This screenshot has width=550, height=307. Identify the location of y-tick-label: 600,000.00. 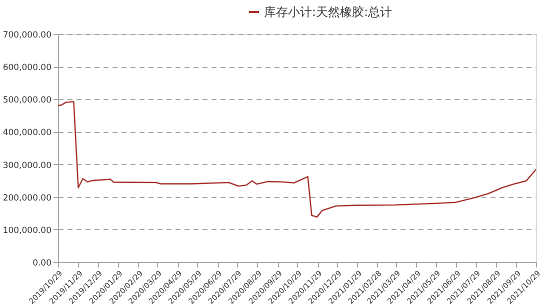
(27, 68).